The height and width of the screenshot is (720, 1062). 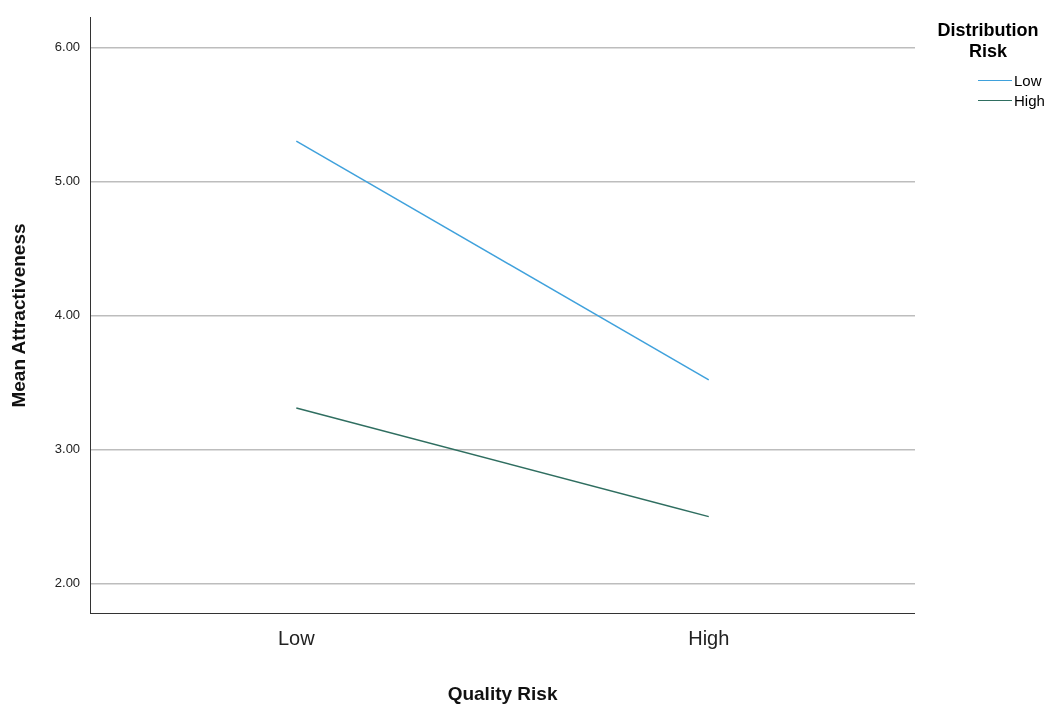 What do you see at coordinates (67, 180) in the screenshot?
I see `y-tick-label: 5.00` at bounding box center [67, 180].